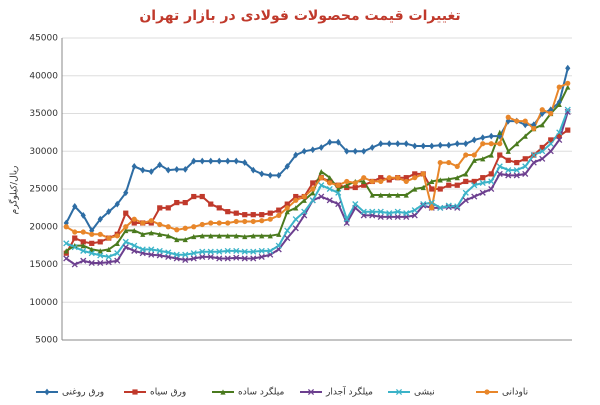 The width and height of the screenshot is (600, 405). Describe the element at coordinates (43, 76) in the screenshot. I see `y-tick-label: 40000` at that location.